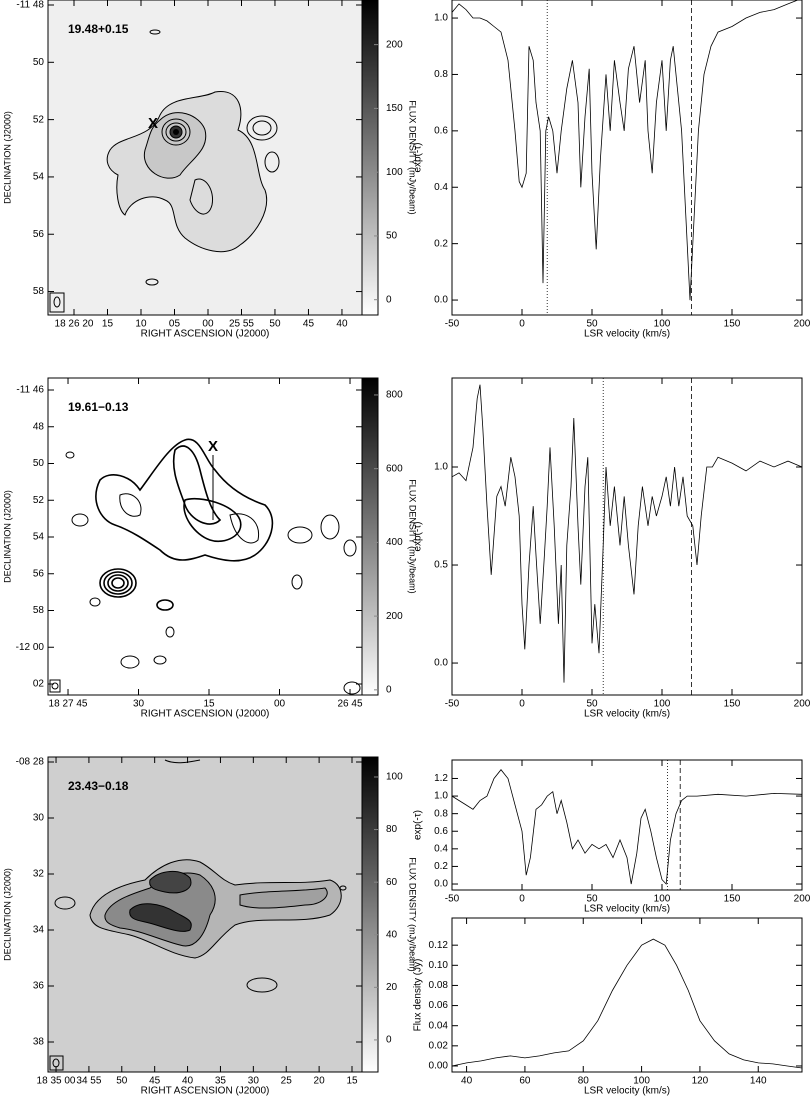 The width and height of the screenshot is (812, 1098). What do you see at coordinates (394, 395) in the screenshot?
I see `colorbar-tick-label: 800` at bounding box center [394, 395].